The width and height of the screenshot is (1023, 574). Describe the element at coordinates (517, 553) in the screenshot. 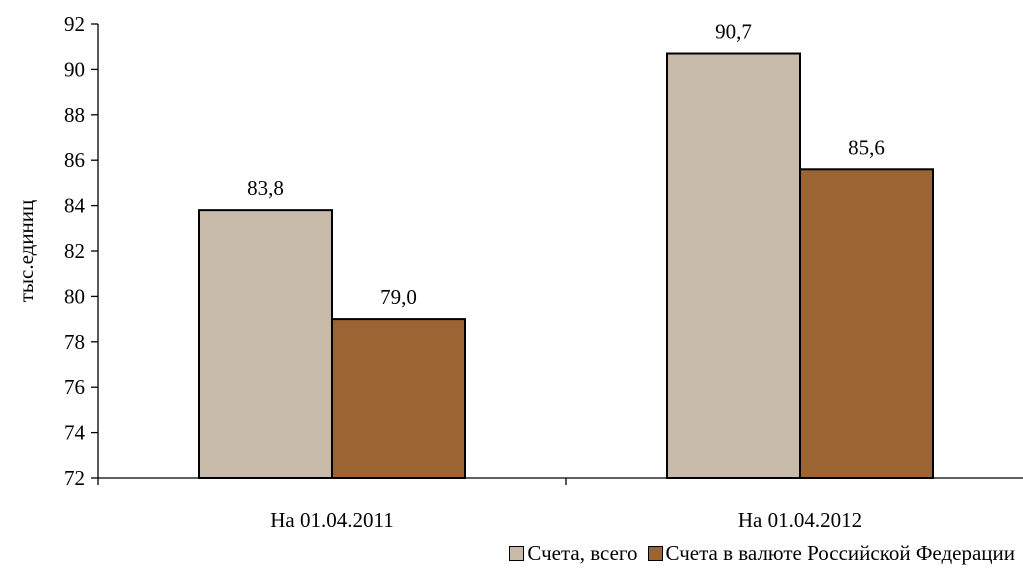

I see `legend-swatch-total` at that location.